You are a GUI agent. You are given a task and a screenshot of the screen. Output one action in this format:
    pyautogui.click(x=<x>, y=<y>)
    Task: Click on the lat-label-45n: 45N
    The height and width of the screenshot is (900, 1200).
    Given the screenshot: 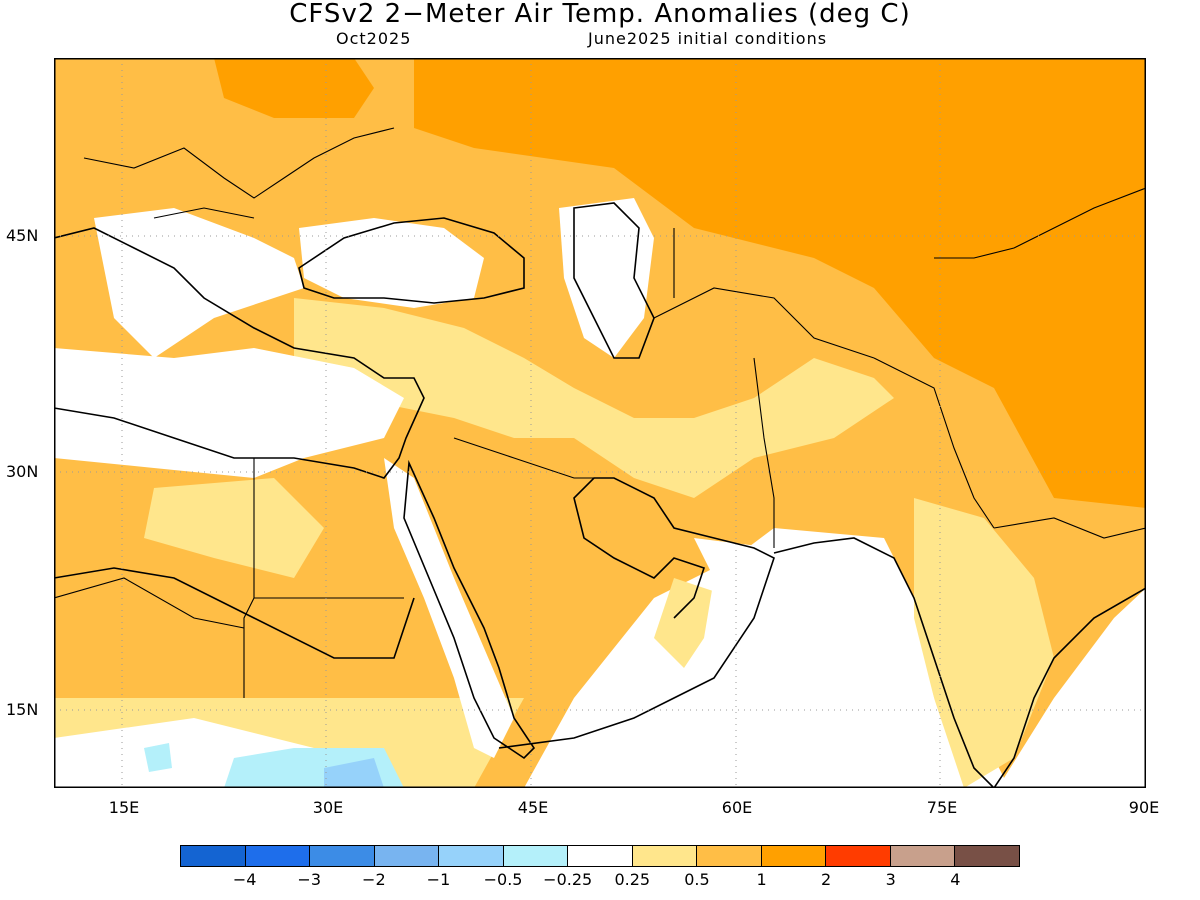 What is the action you would take?
    pyautogui.click(x=22, y=235)
    